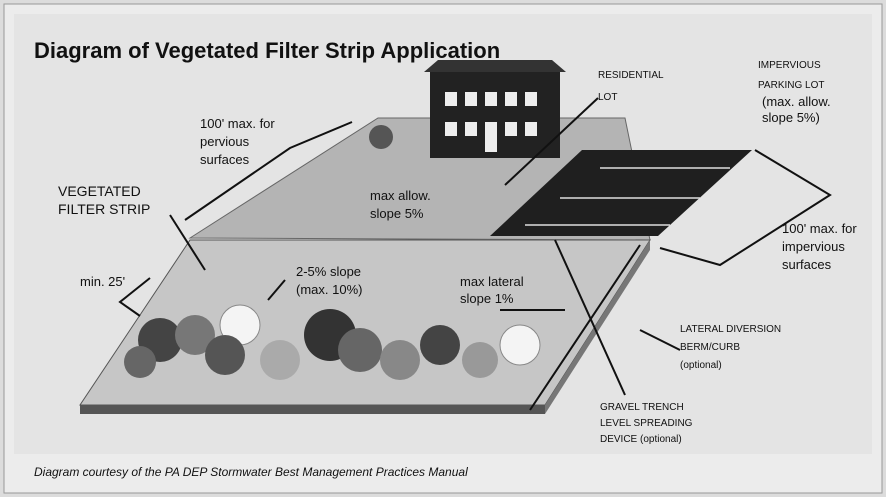  I want to click on label: VEGETATED, so click(99, 191).